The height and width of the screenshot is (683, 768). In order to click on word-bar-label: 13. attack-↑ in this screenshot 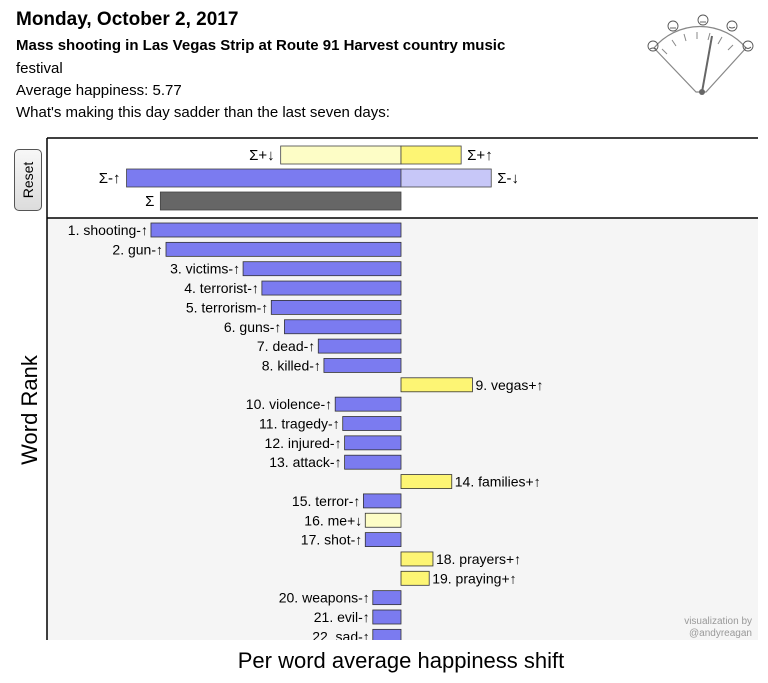, I will do `click(305, 462)`.